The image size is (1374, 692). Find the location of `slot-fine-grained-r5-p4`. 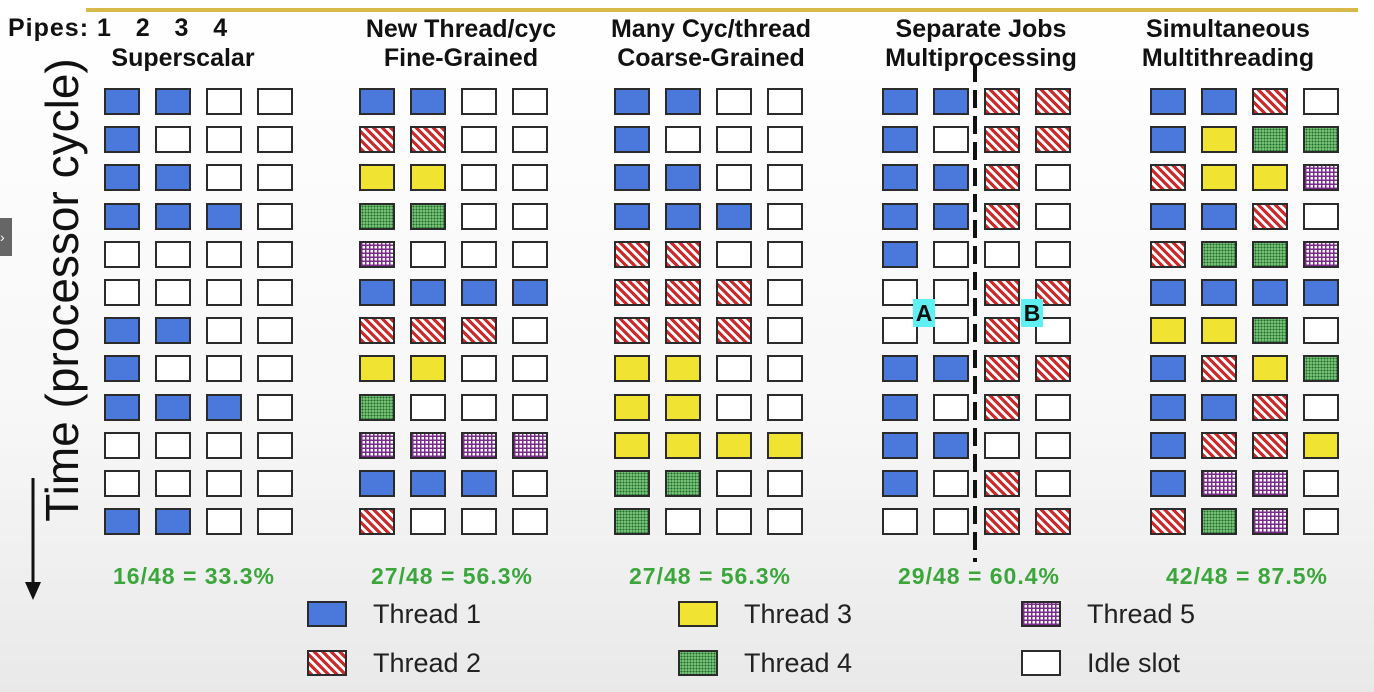

slot-fine-grained-r5-p4 is located at coordinates (530, 254).